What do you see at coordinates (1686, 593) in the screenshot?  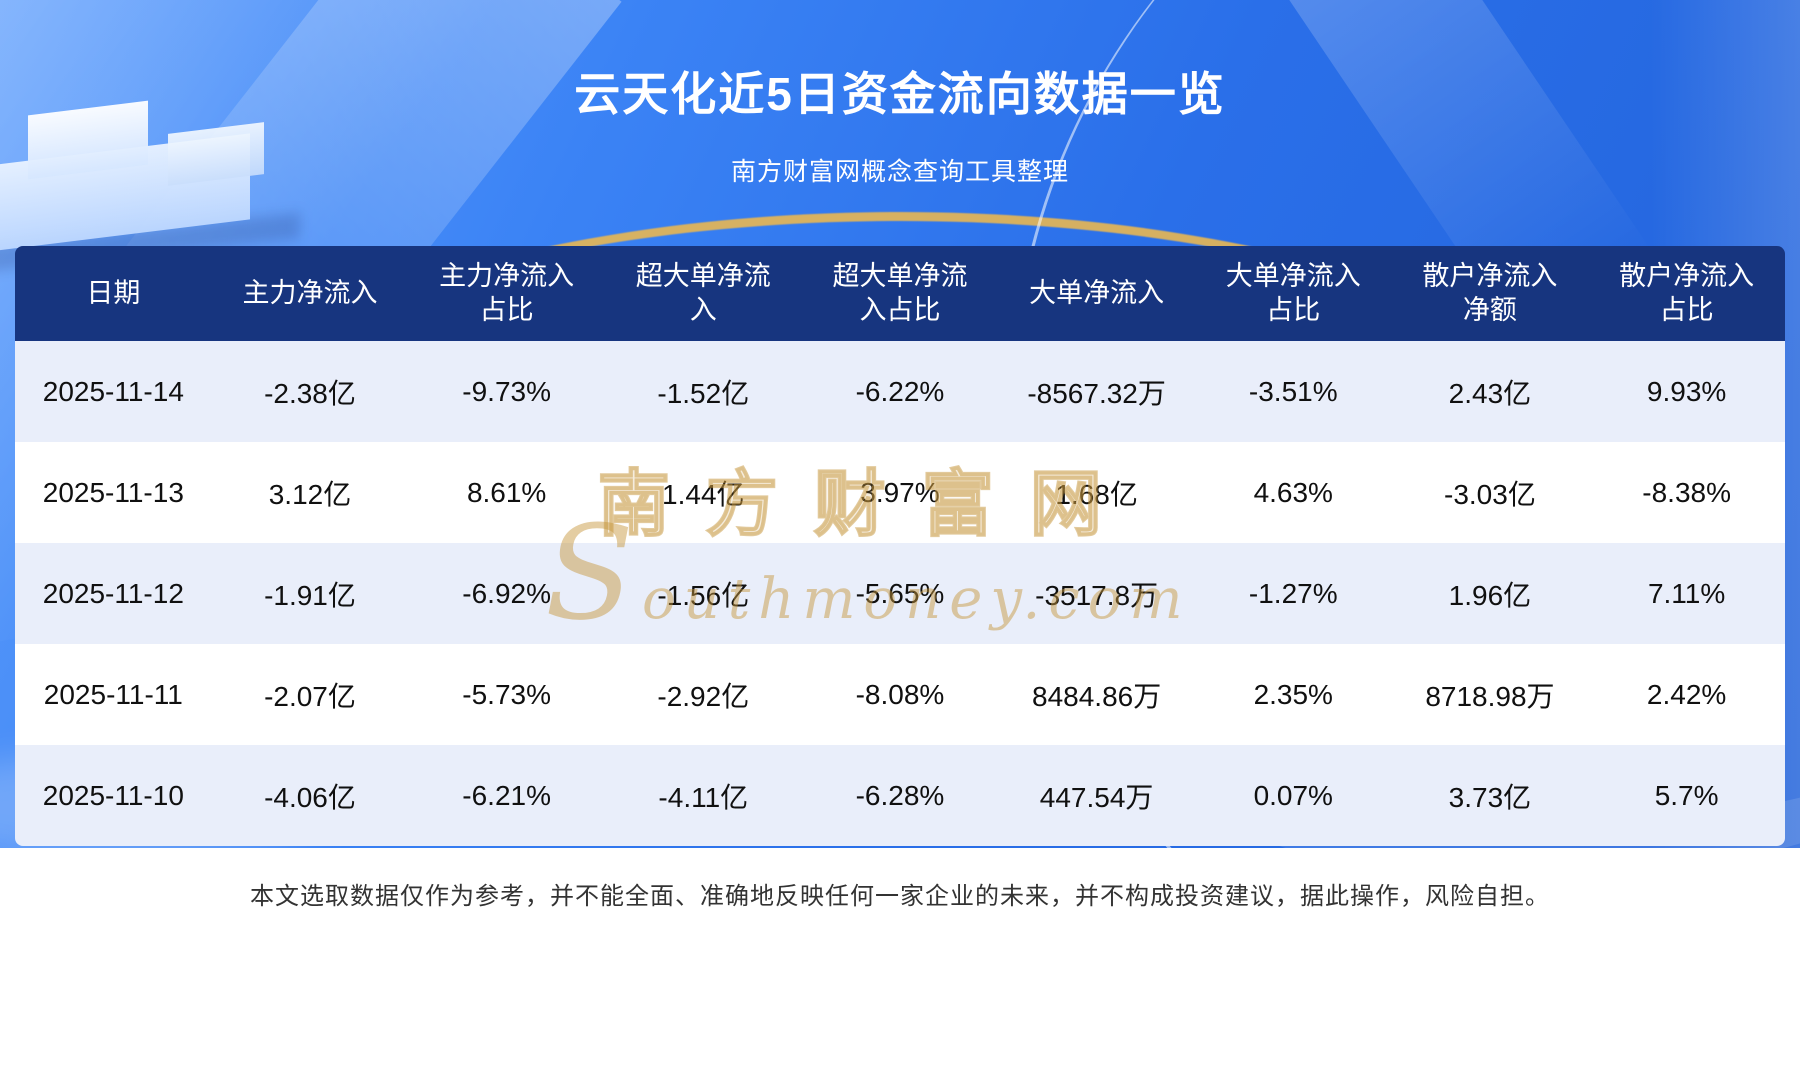 I see `table-cell: 7.11%` at bounding box center [1686, 593].